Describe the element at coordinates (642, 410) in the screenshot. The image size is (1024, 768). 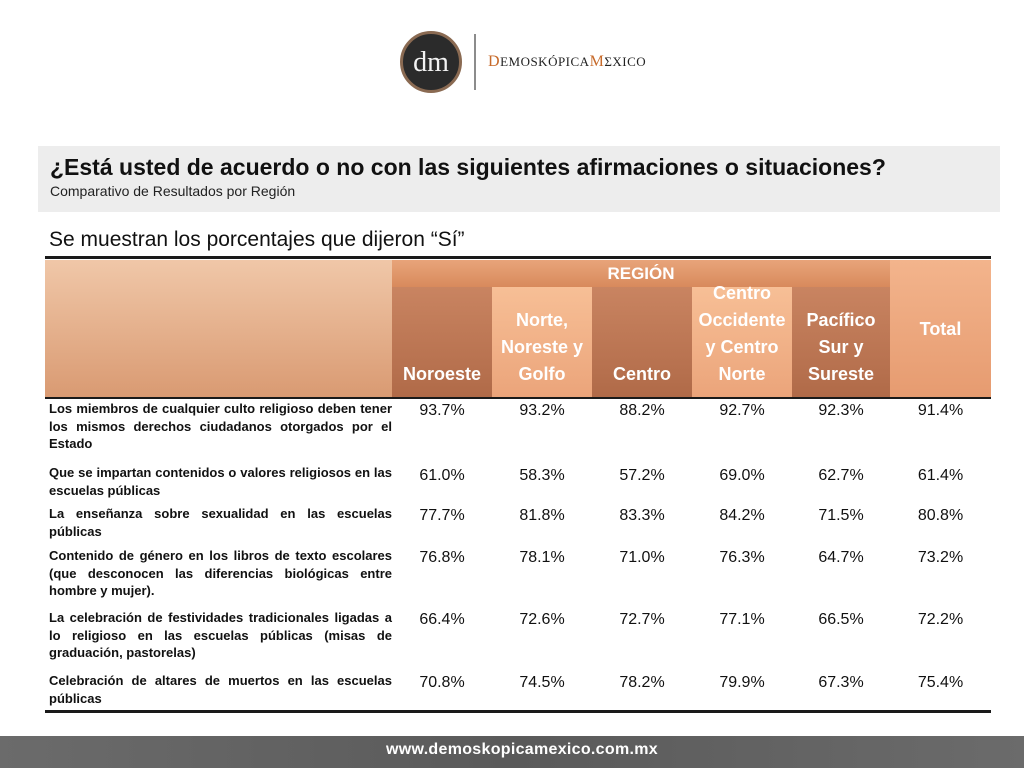
I see `cell-centro: 88.2%` at that location.